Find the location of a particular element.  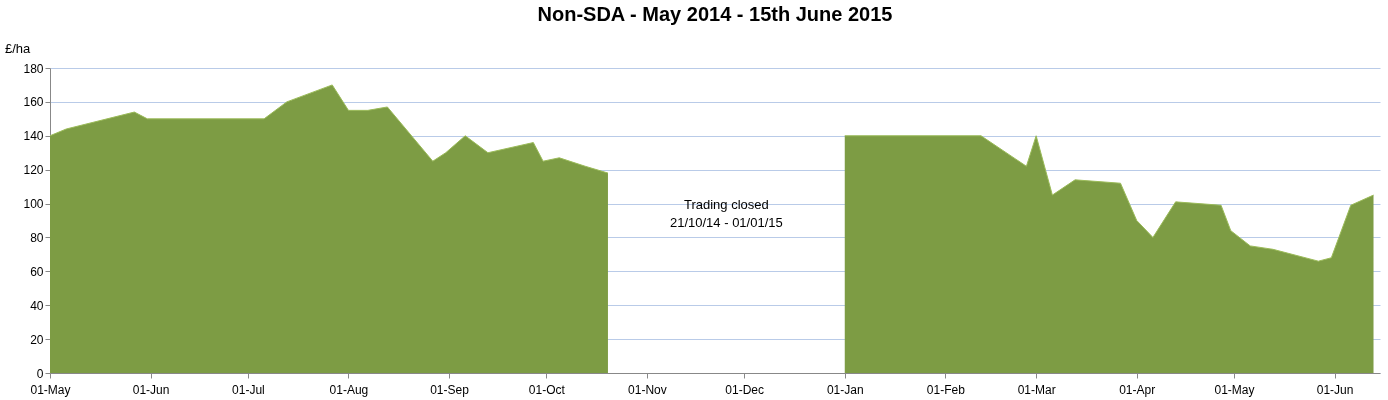

y-tick-label: 80 is located at coordinates (37, 237).